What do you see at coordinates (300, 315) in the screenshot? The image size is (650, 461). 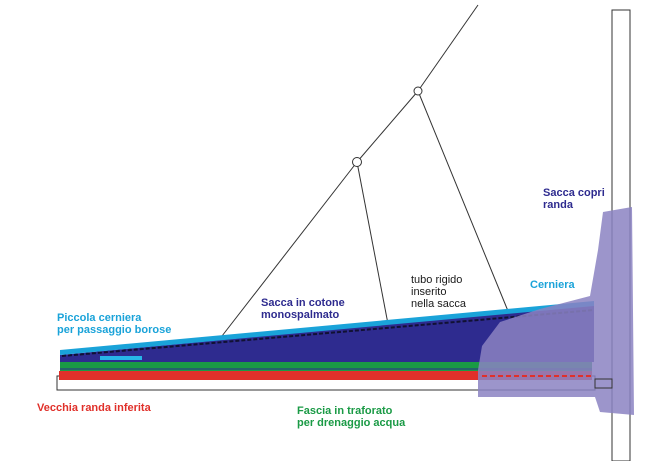 I see `label-line: monospalmato` at bounding box center [300, 315].